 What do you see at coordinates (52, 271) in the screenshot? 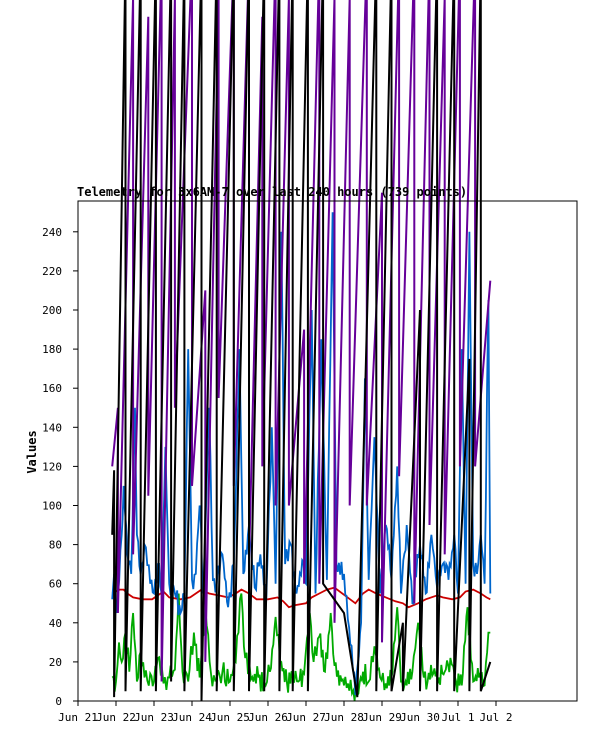
I see `y-tick-label: 220` at bounding box center [52, 271].